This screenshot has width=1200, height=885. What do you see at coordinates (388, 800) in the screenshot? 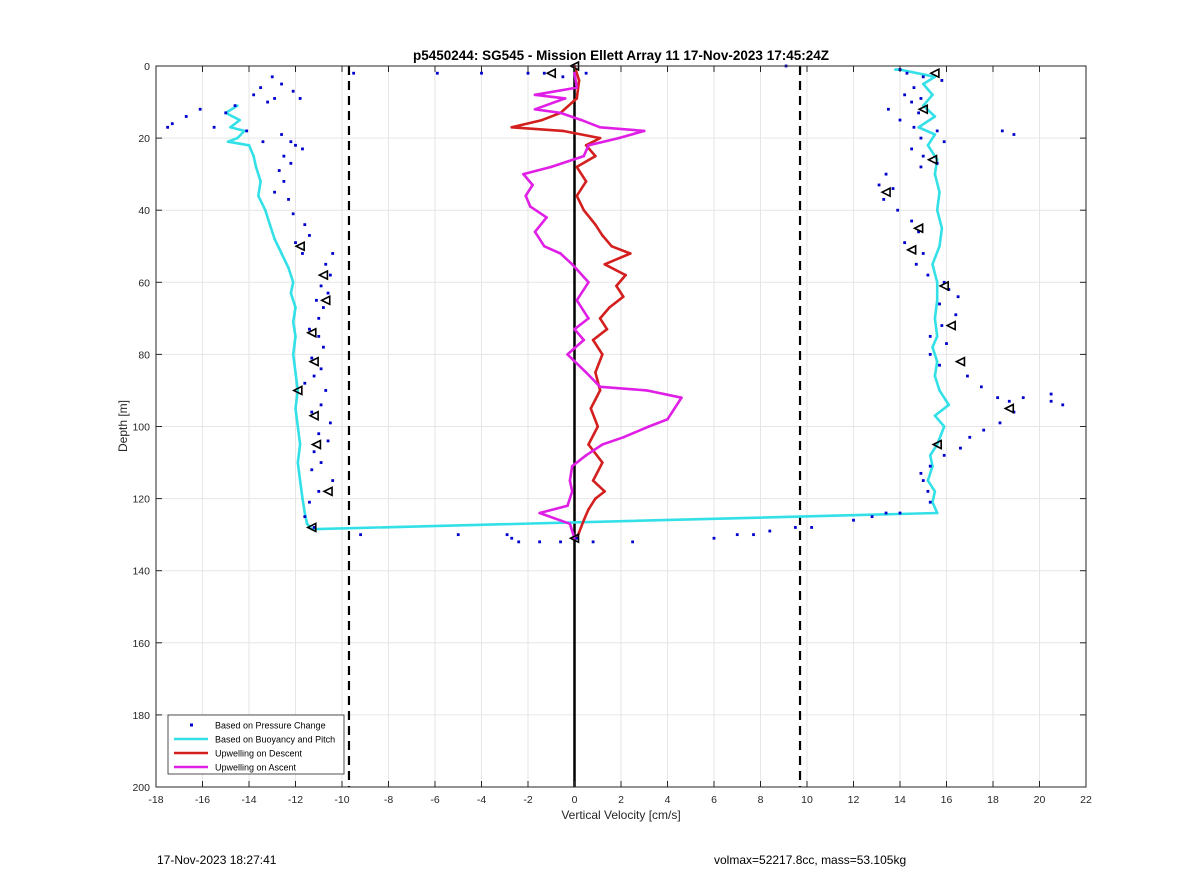
I see `x-tick-label: -8` at bounding box center [388, 800].